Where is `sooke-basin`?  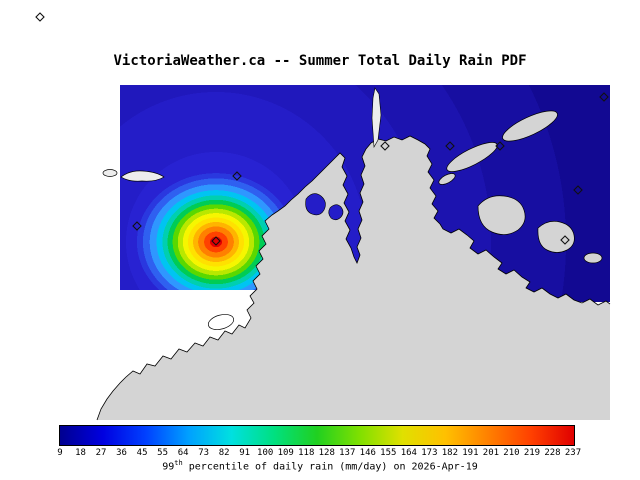 sooke-basin is located at coordinates (221, 322).